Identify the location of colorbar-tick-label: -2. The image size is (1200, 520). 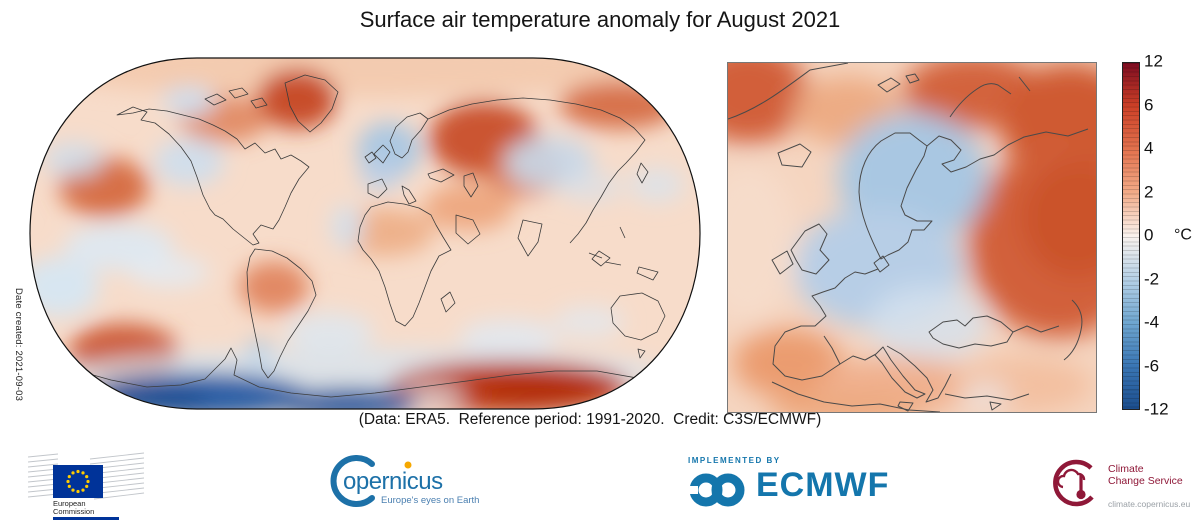
(1152, 279).